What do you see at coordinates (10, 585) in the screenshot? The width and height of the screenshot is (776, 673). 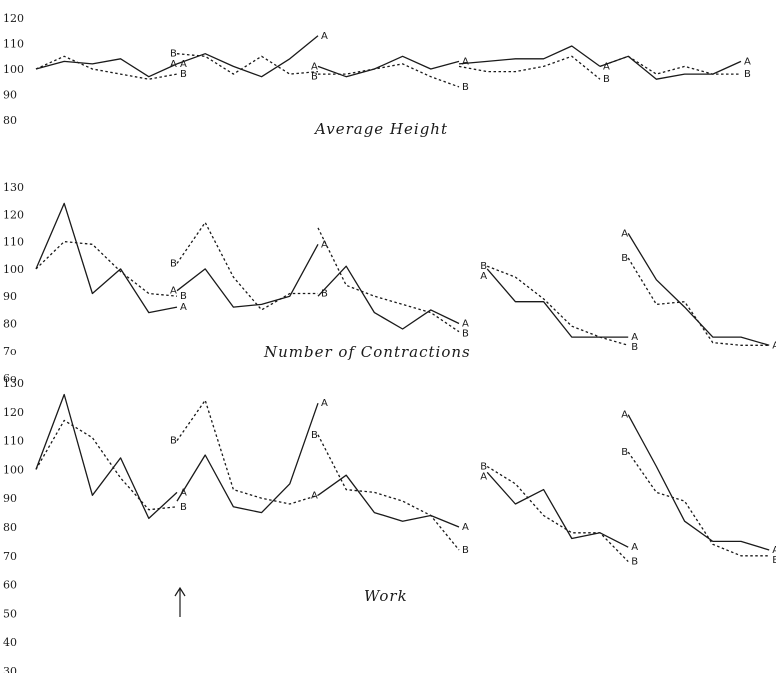 I see `y-tick-label: 60` at bounding box center [10, 585].